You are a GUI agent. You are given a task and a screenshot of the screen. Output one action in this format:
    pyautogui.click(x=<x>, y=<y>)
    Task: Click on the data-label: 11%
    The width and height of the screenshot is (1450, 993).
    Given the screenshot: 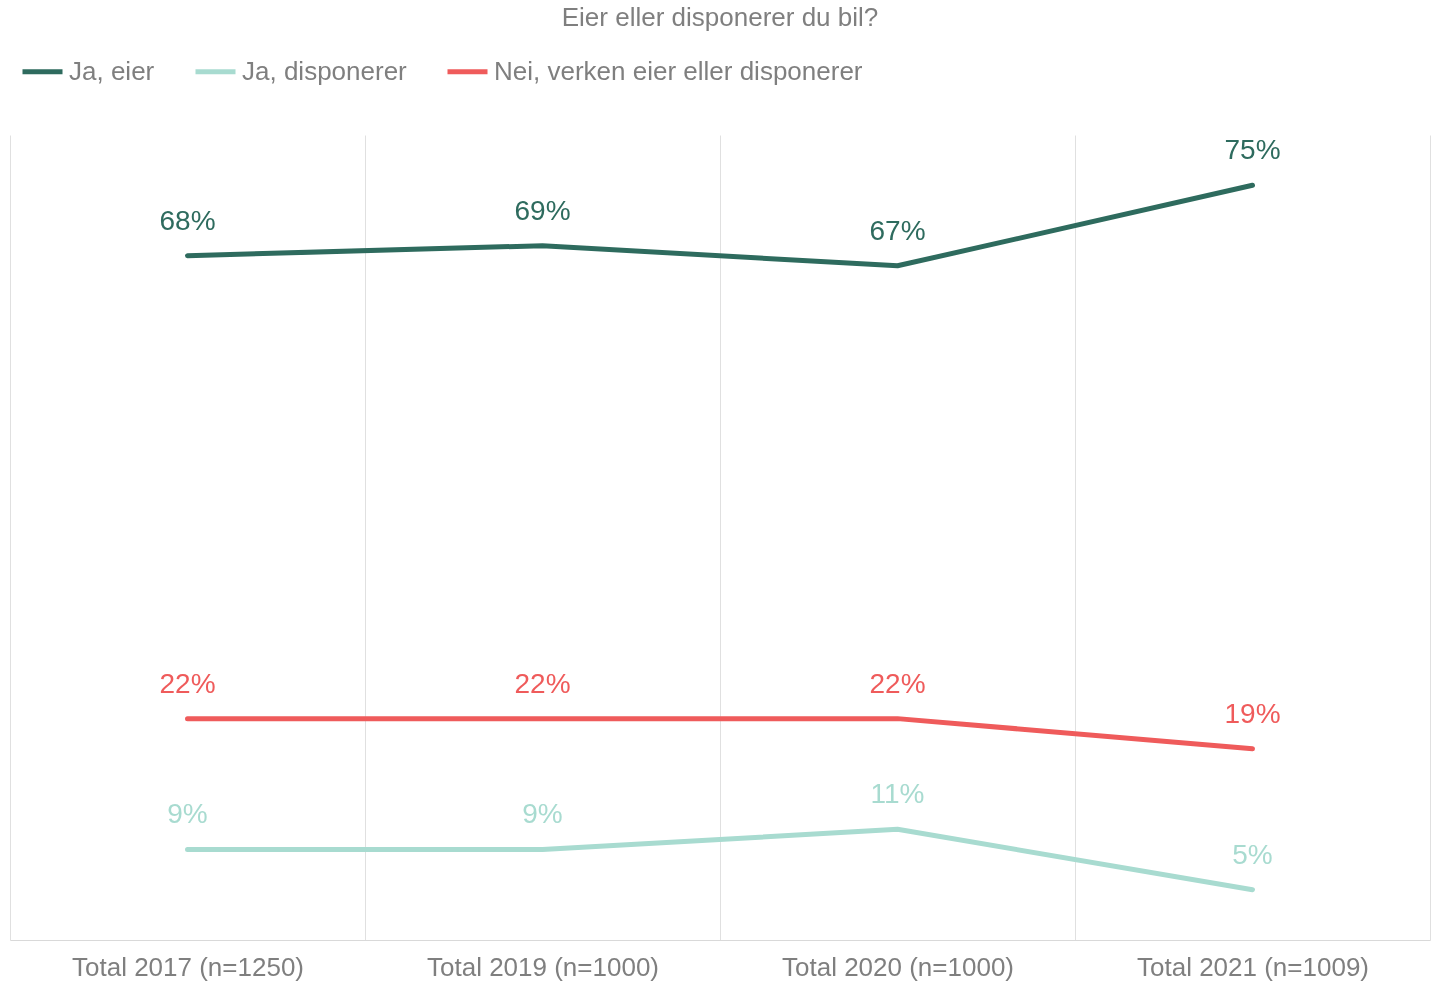 What is the action you would take?
    pyautogui.click(x=897, y=794)
    